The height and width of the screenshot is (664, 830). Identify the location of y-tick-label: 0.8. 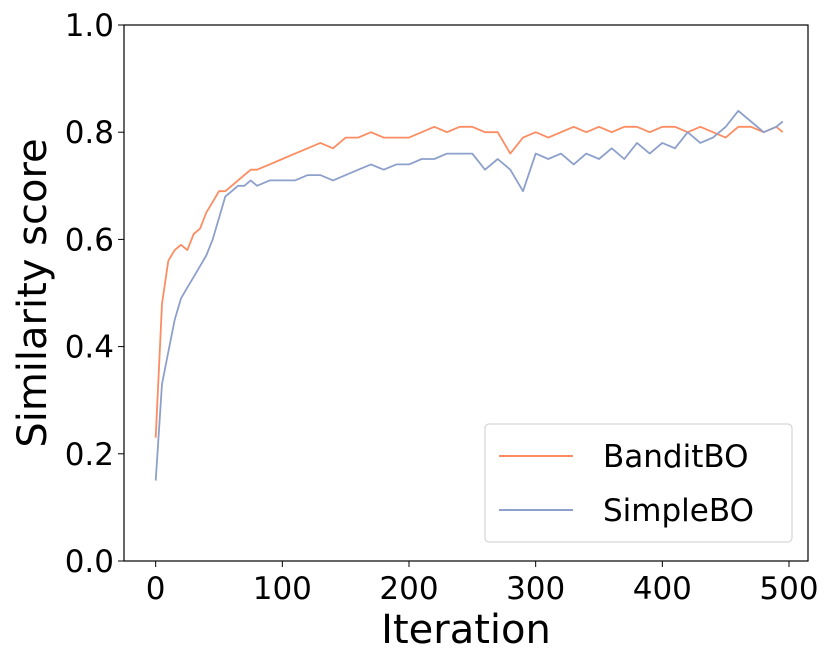
(89, 133).